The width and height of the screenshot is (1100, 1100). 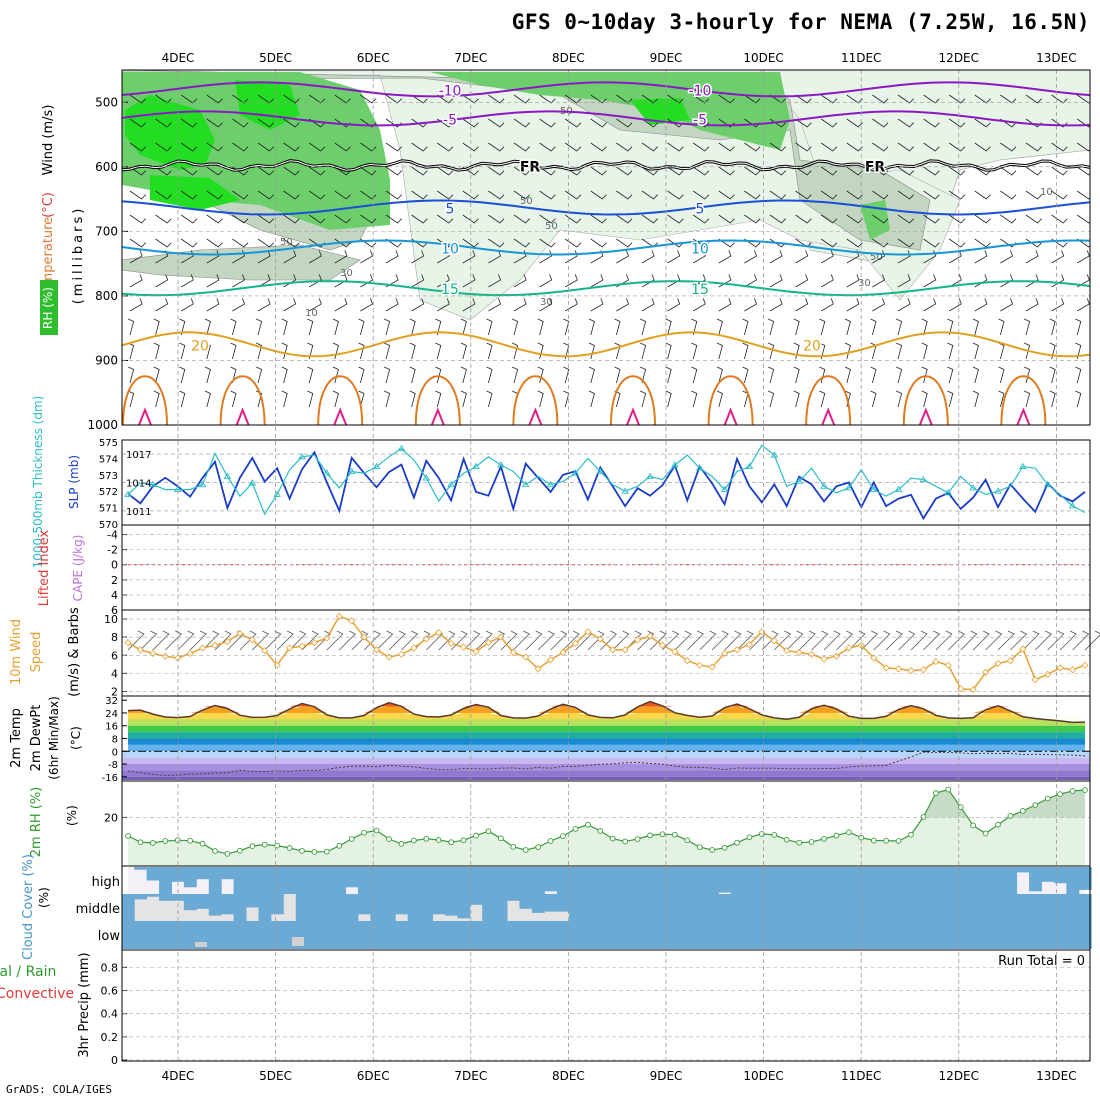 I want to click on date-label-bottom: 8DEC, so click(x=568, y=1076).